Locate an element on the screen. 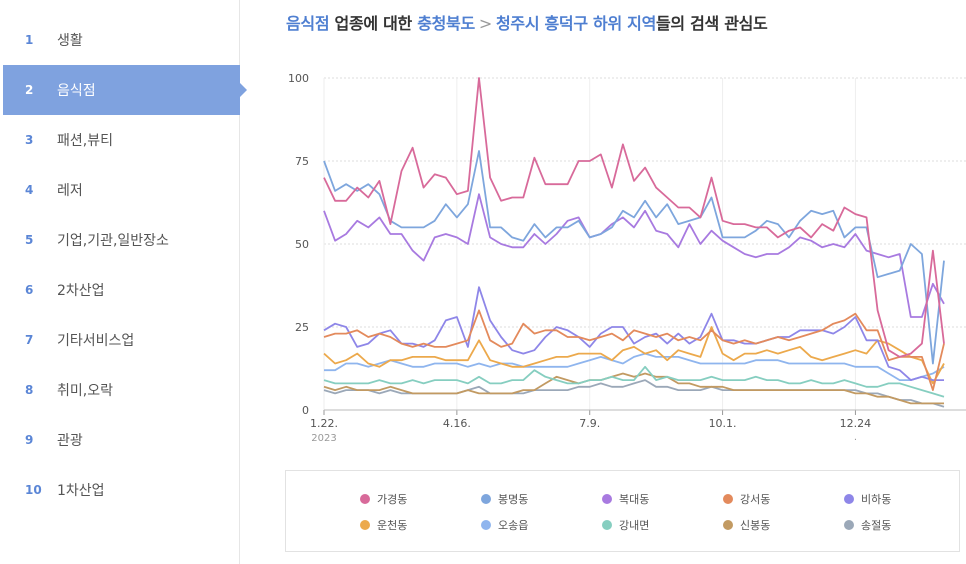  sidebar-item-label: 음식점 is located at coordinates (76, 91).